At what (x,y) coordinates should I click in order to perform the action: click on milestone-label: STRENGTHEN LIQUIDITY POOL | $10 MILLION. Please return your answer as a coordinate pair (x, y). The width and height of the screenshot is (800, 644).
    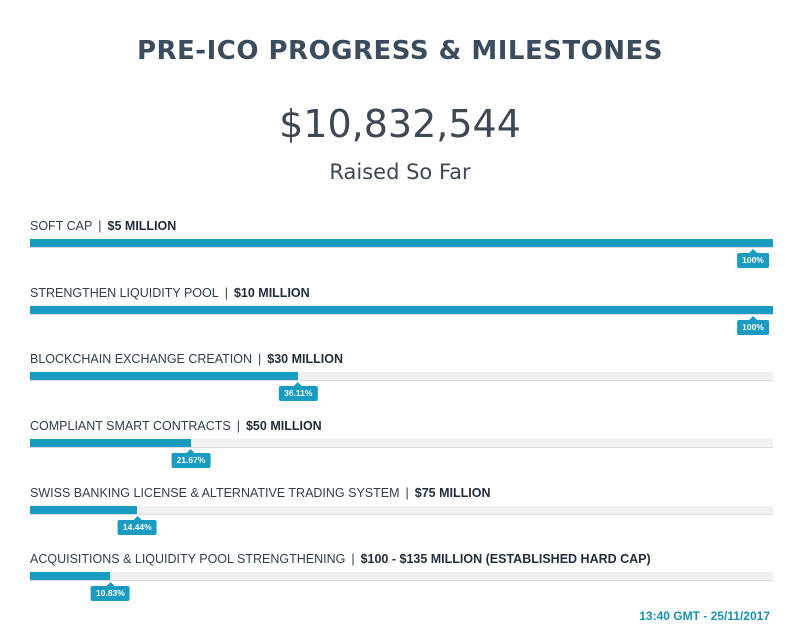
    Looking at the image, I should click on (170, 293).